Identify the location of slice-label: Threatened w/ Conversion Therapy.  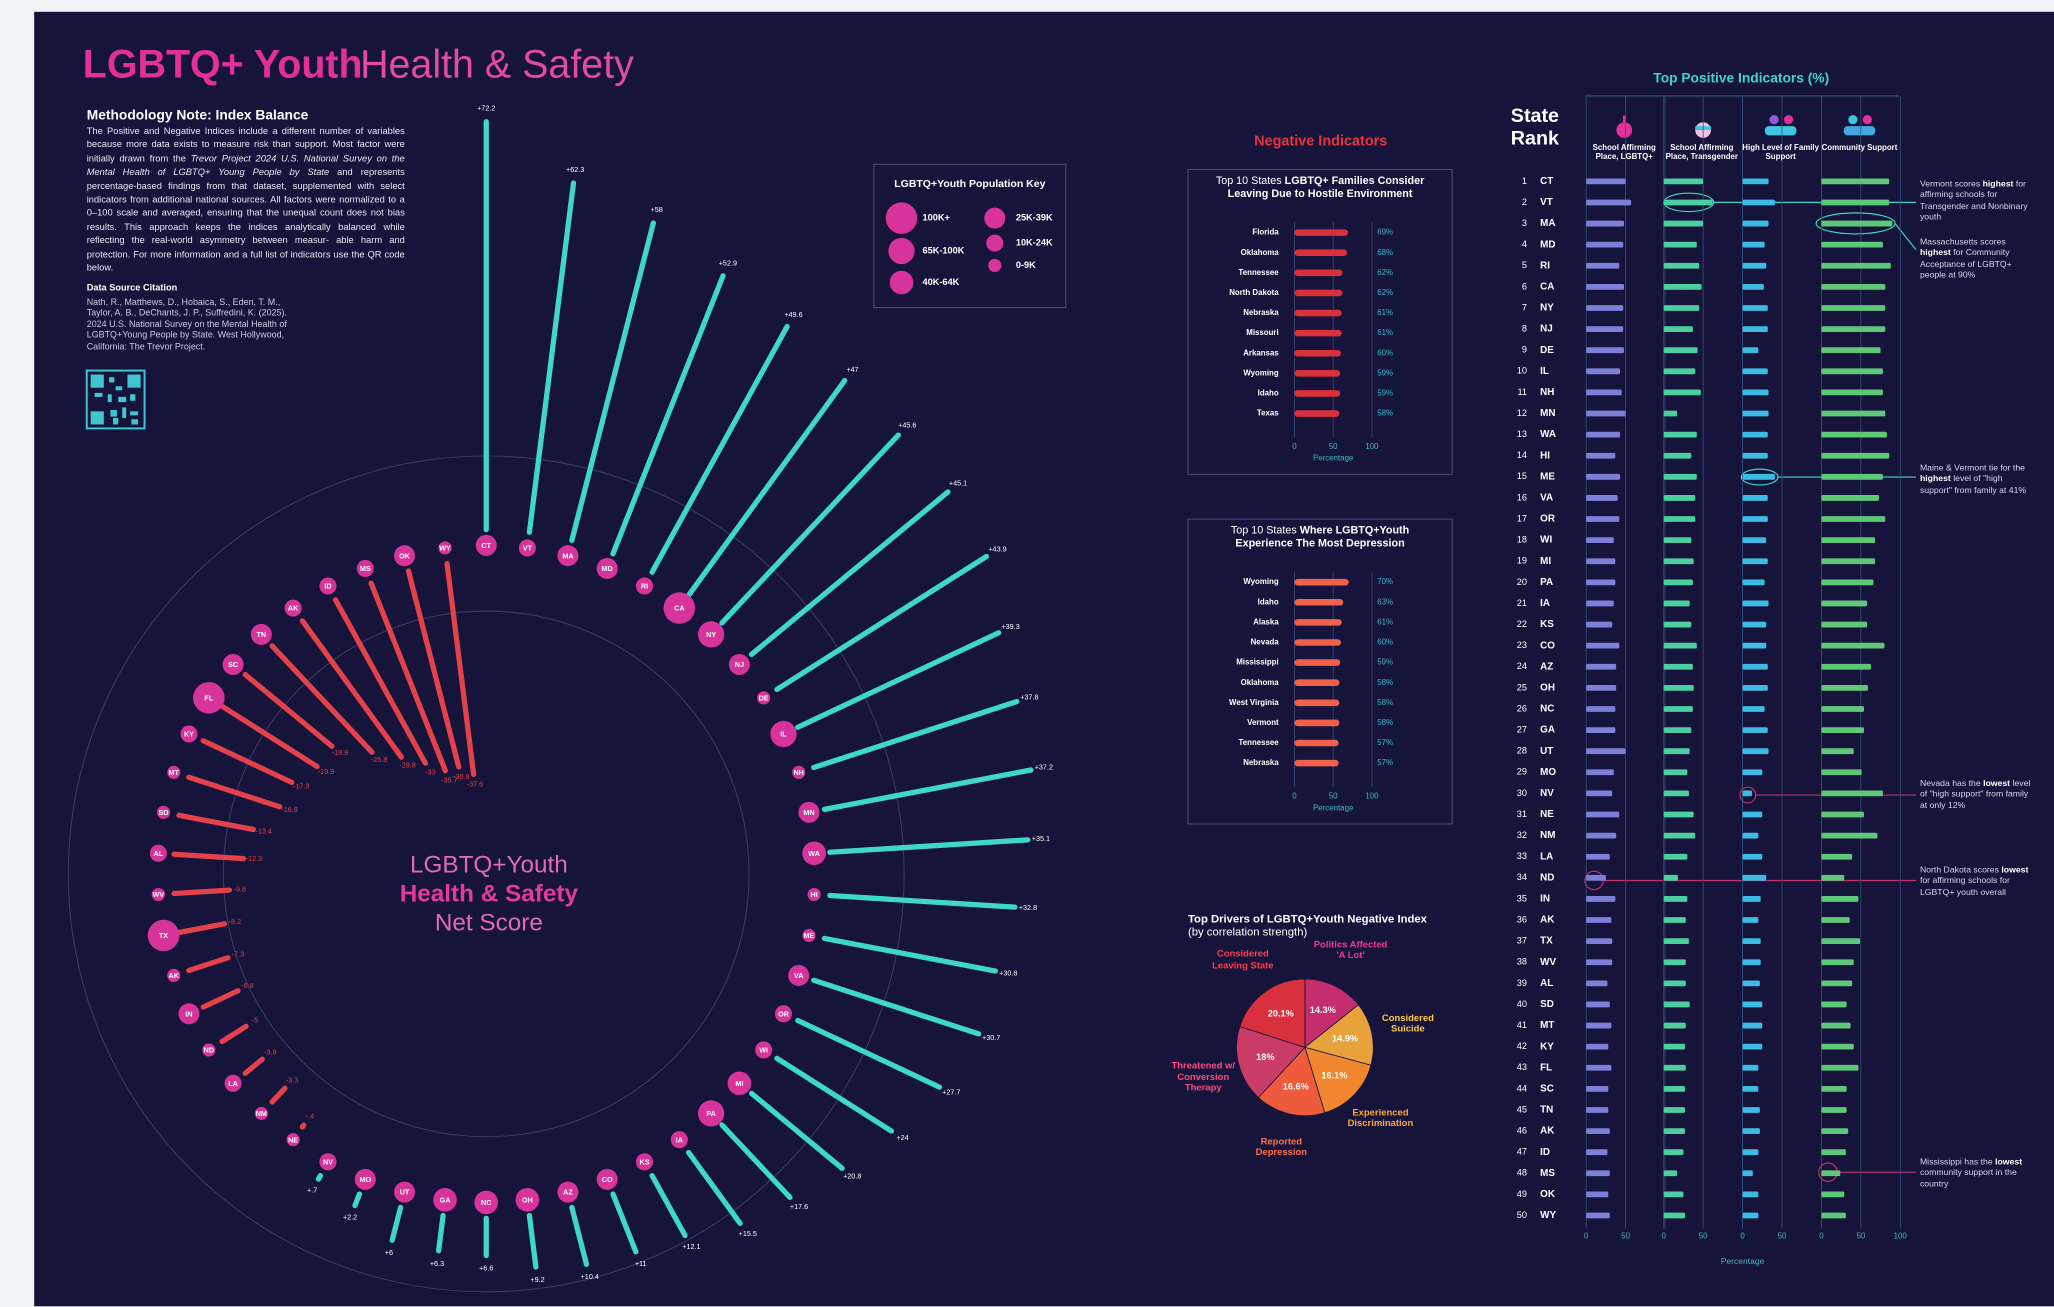
(1203, 1076).